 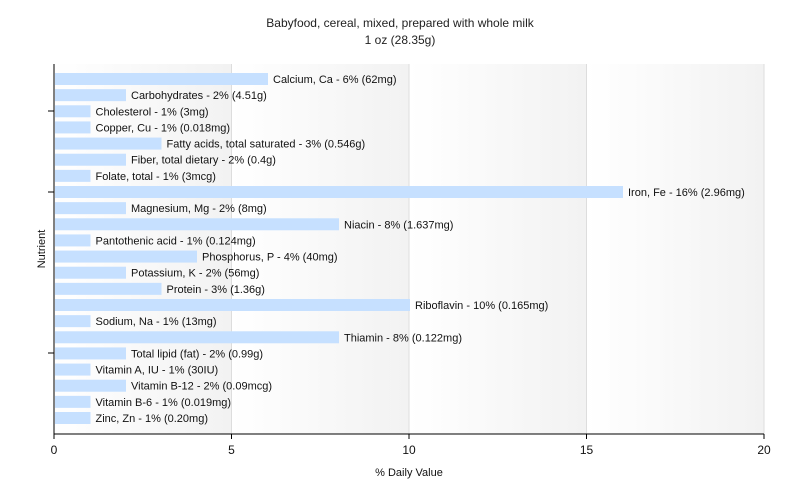 What do you see at coordinates (398, 225) in the screenshot?
I see `bar-label: Niacin - 8% (1.637mg)` at bounding box center [398, 225].